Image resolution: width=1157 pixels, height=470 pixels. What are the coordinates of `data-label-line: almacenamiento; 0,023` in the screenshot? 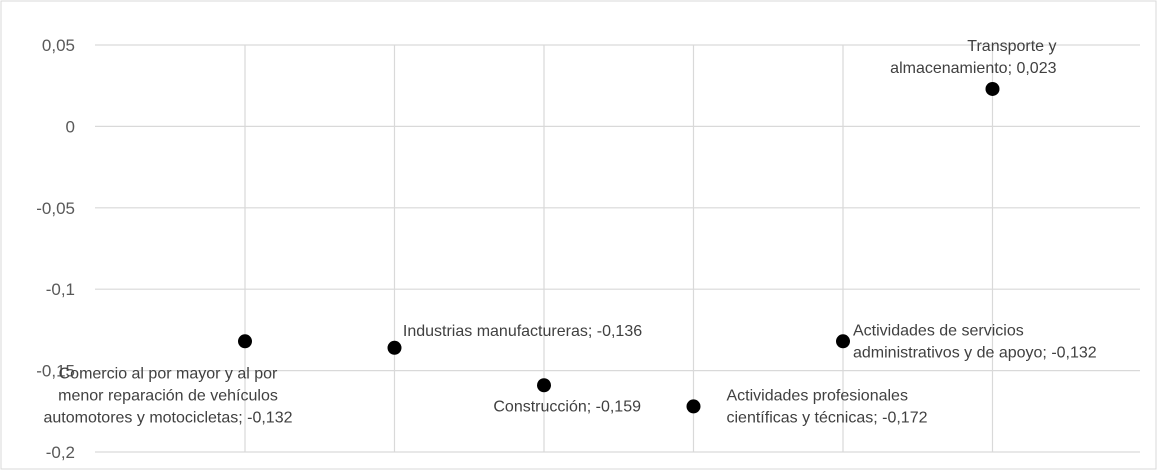 It's located at (973, 68).